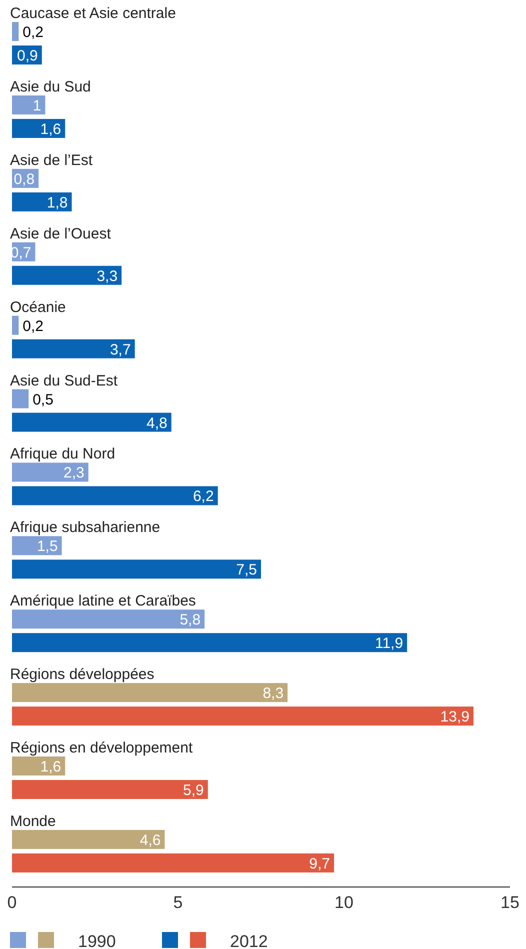  I want to click on x-tick-label: 5, so click(178, 902).